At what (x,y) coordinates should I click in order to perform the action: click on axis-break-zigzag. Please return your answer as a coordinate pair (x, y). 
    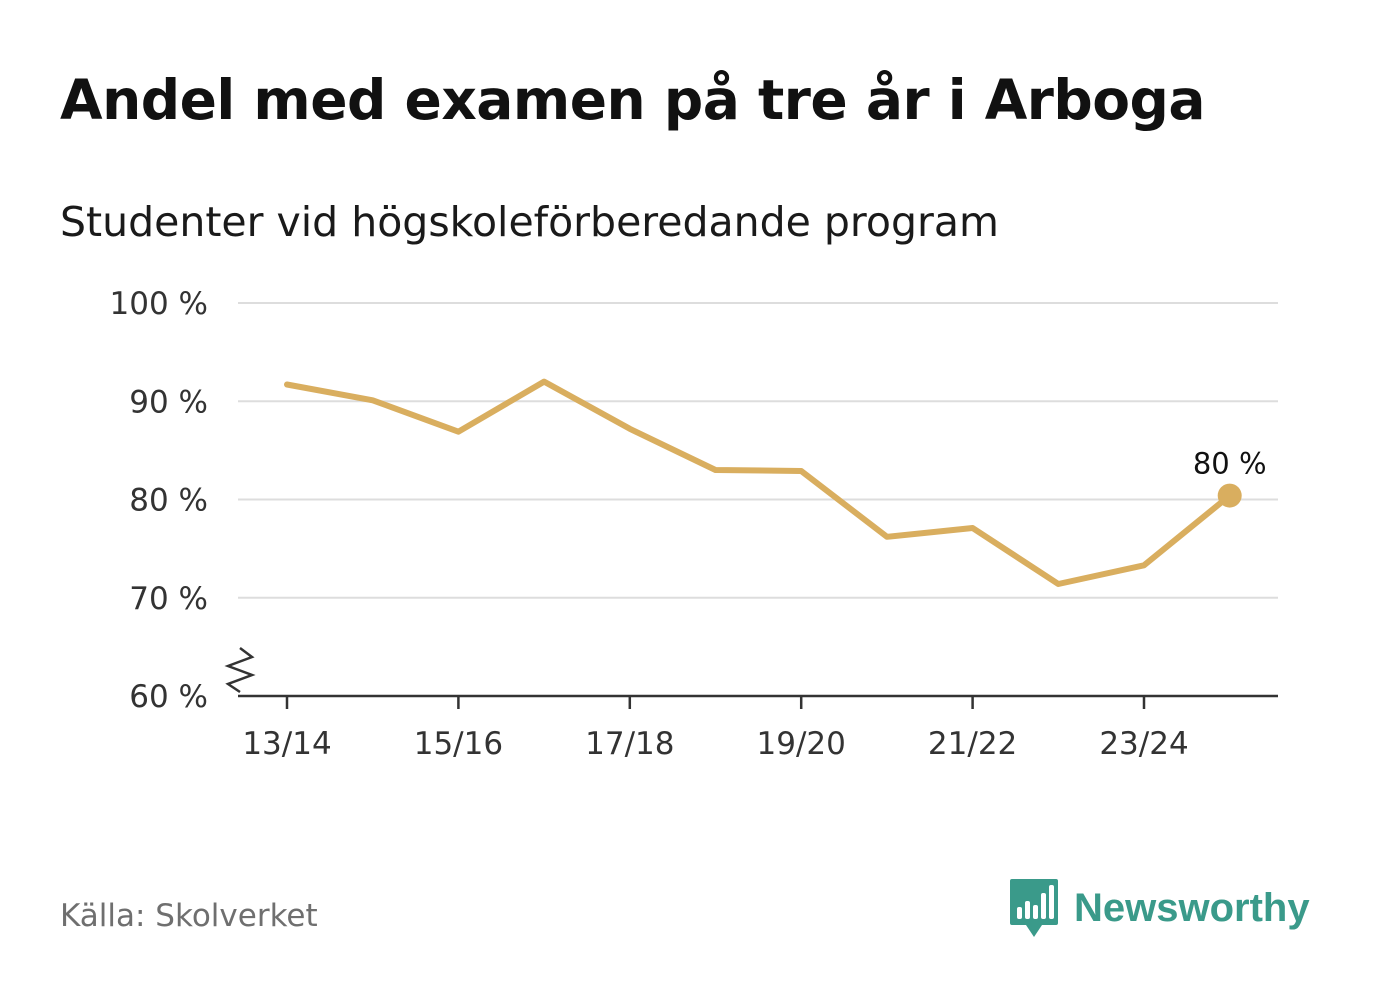
    Looking at the image, I should click on (240, 670).